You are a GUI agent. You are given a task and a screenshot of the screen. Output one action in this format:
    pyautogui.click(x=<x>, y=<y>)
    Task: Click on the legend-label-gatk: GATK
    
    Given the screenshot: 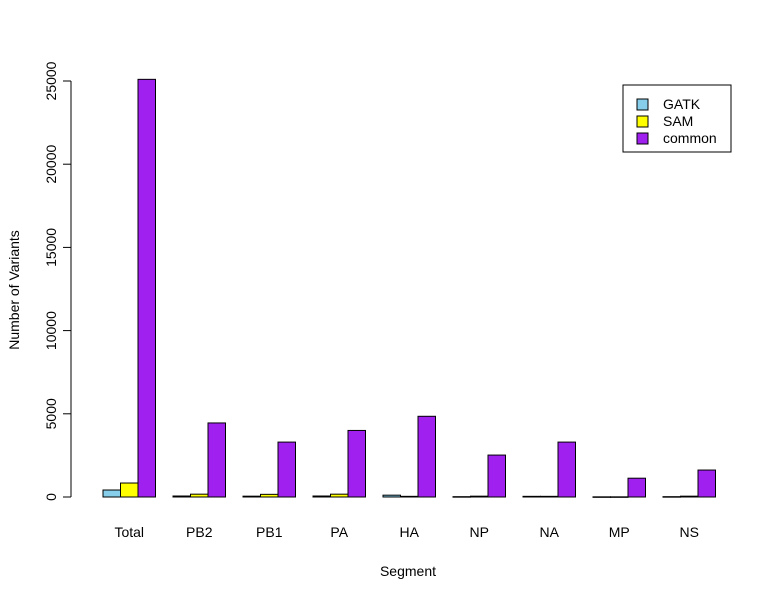 What is the action you would take?
    pyautogui.click(x=682, y=104)
    